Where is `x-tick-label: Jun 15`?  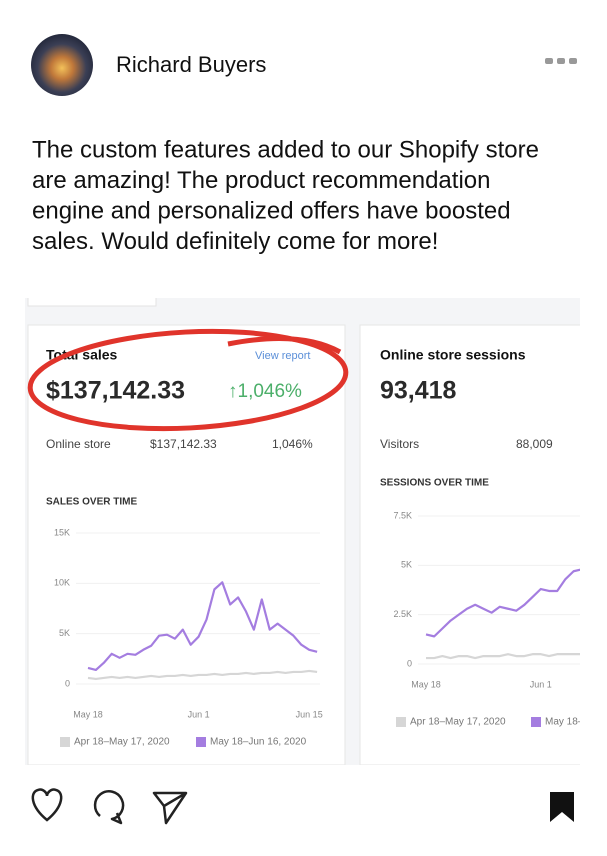
x-tick-label: Jun 15 is located at coordinates (309, 714).